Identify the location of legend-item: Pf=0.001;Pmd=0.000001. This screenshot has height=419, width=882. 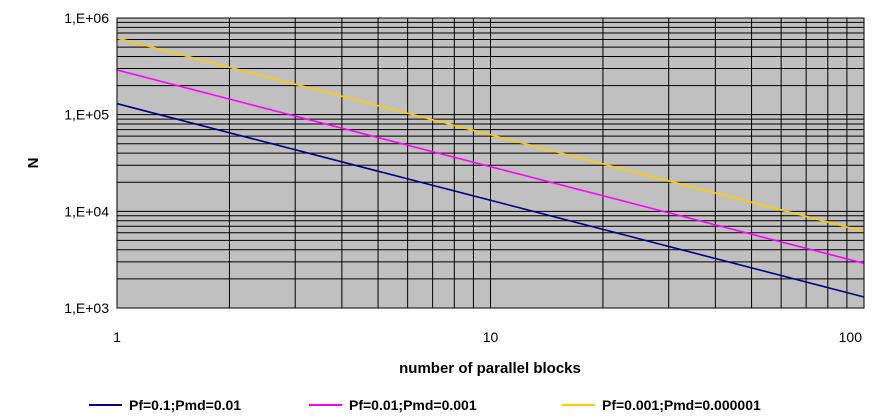
(661, 405).